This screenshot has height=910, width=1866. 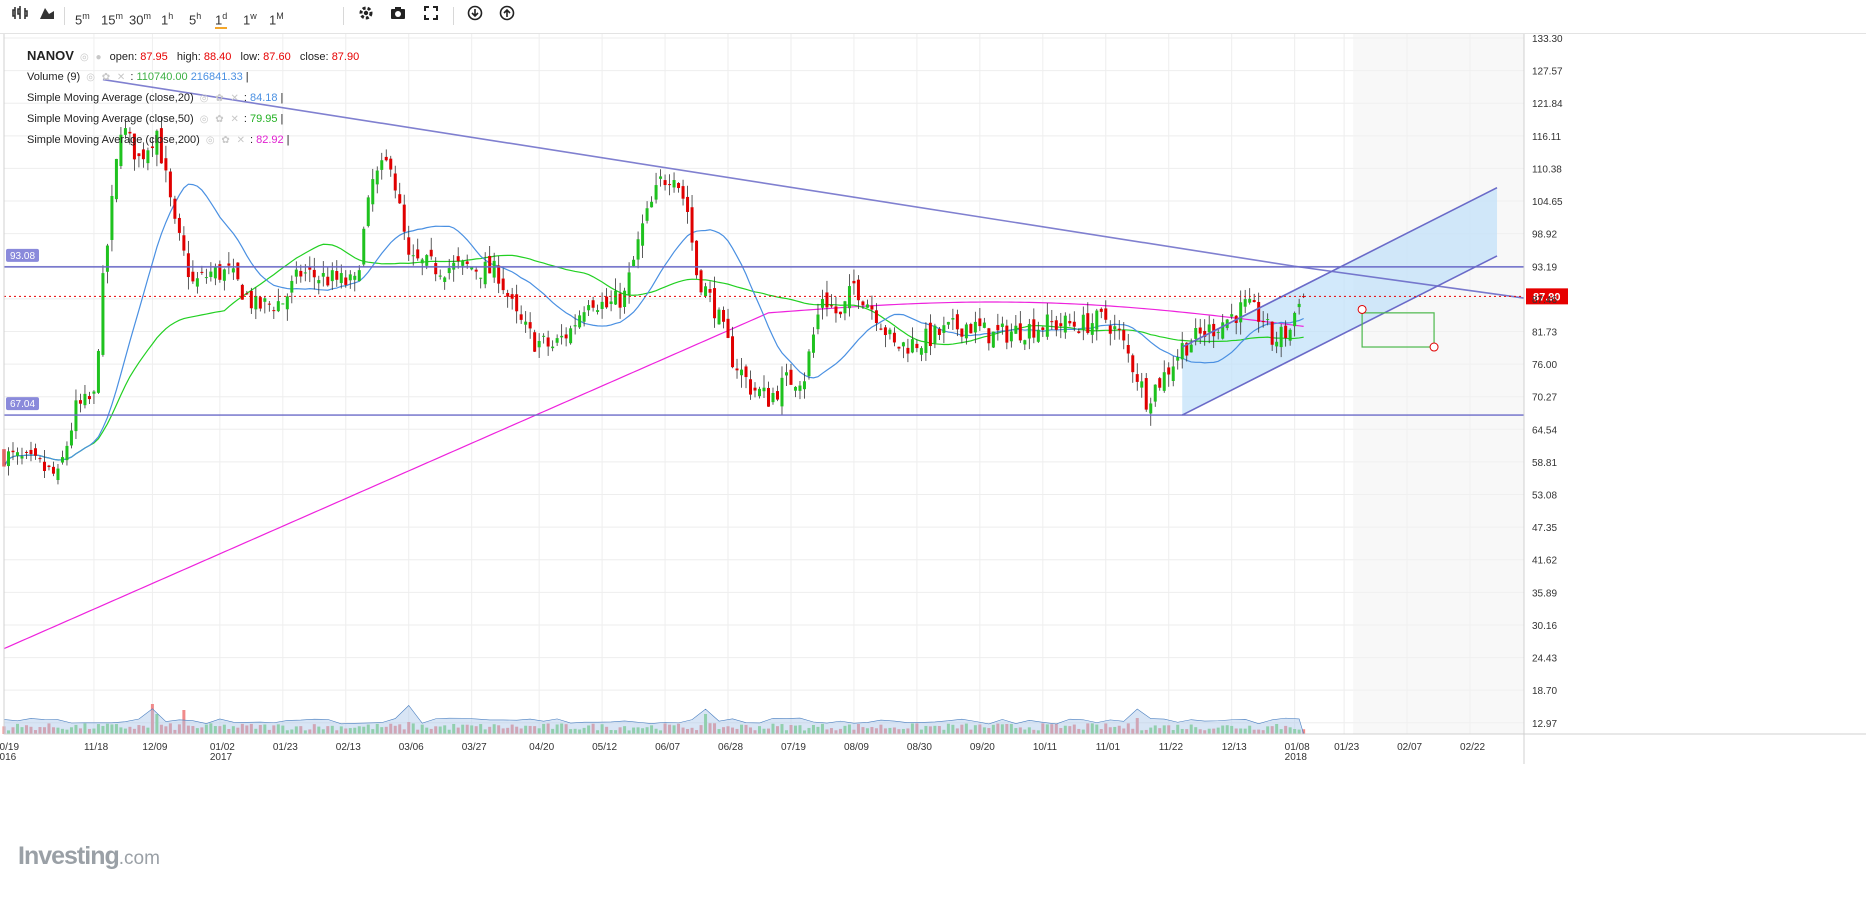 I want to click on timeframe-button-1M: 1M, so click(x=276, y=19).